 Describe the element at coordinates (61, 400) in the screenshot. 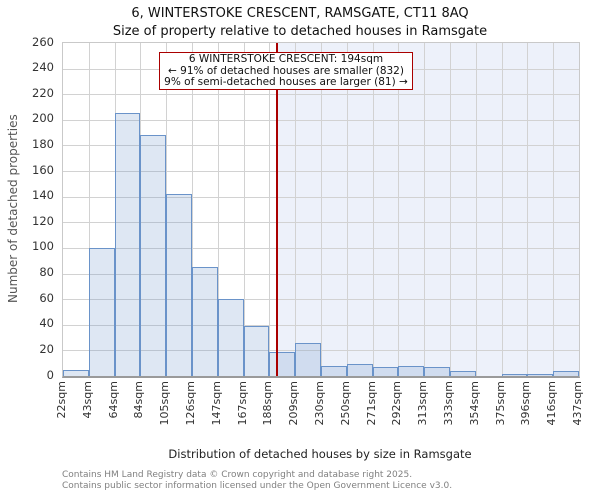

I see `x-tick-label: 22sqm` at that location.